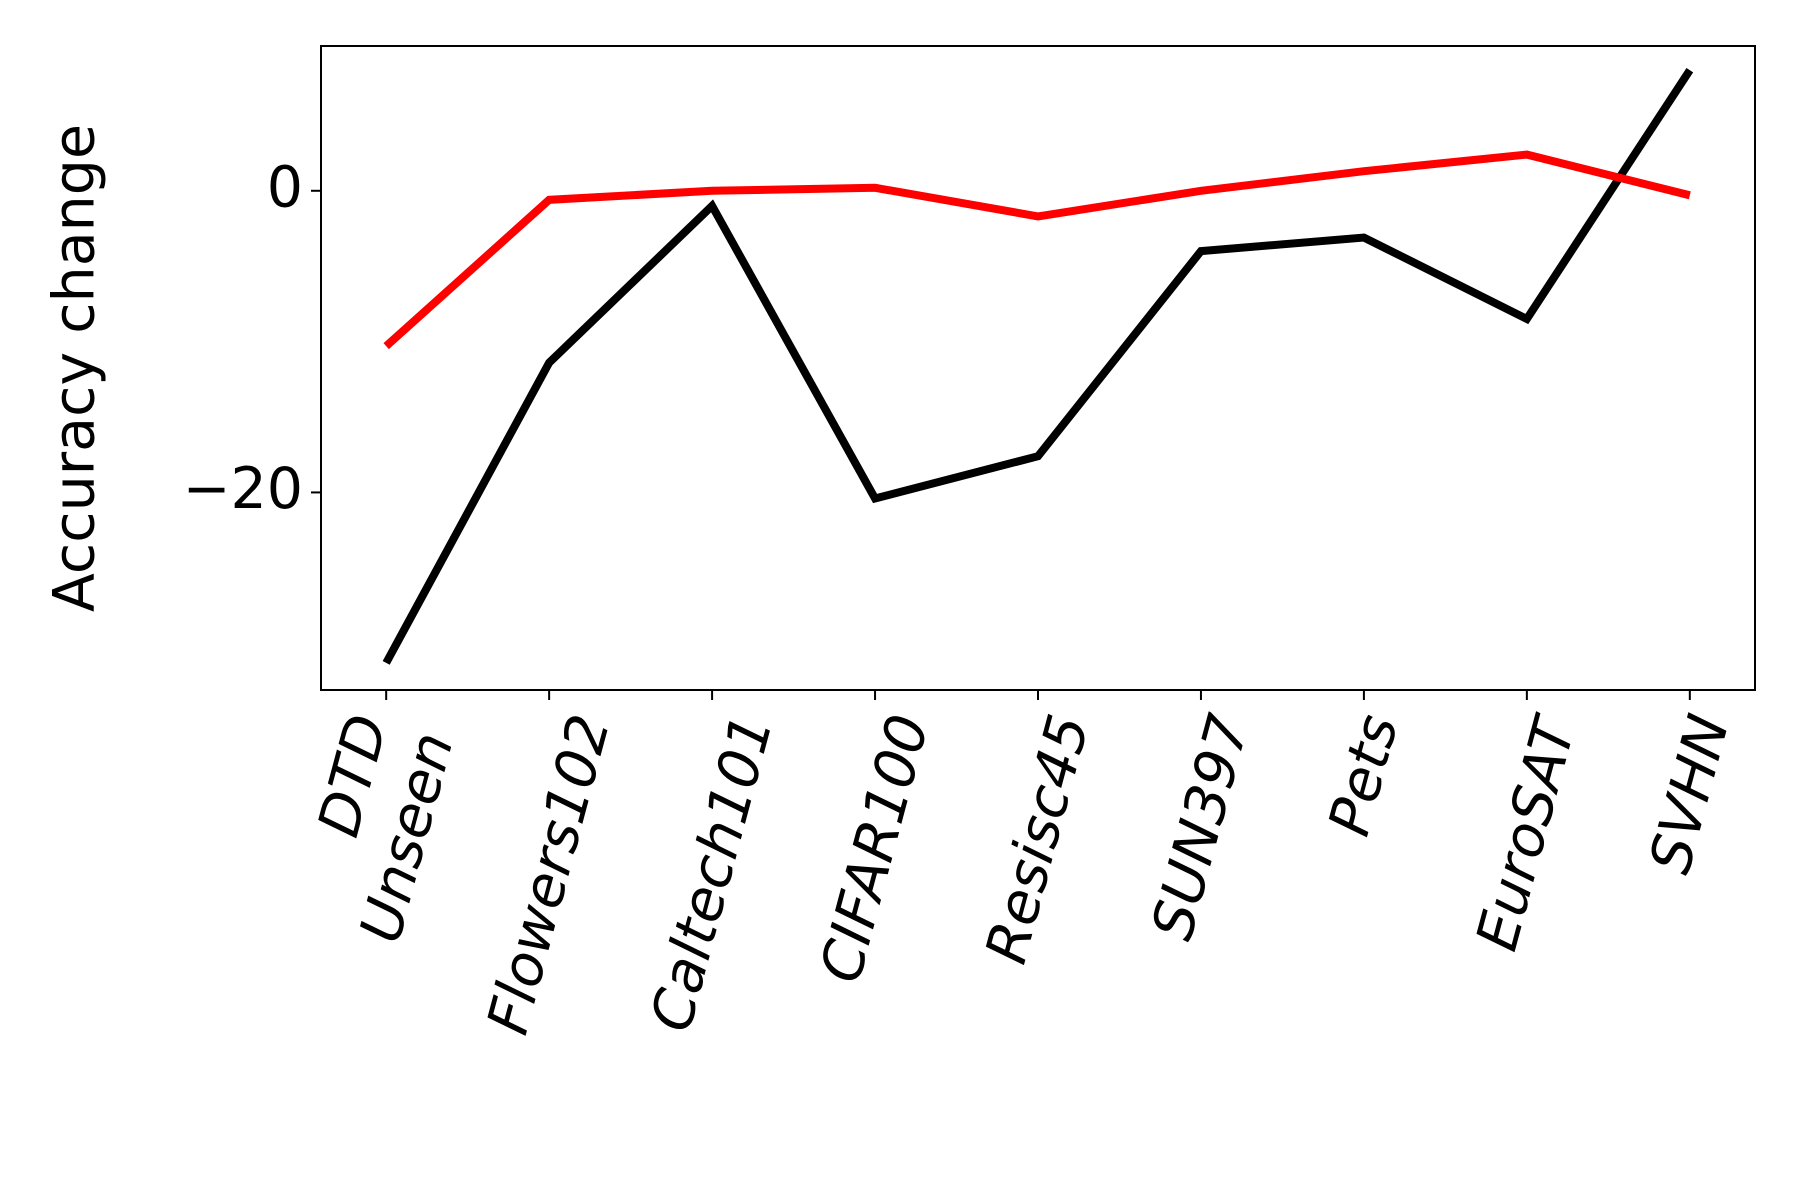  What do you see at coordinates (285, 187) in the screenshot?
I see `y-tick-label: 0` at bounding box center [285, 187].